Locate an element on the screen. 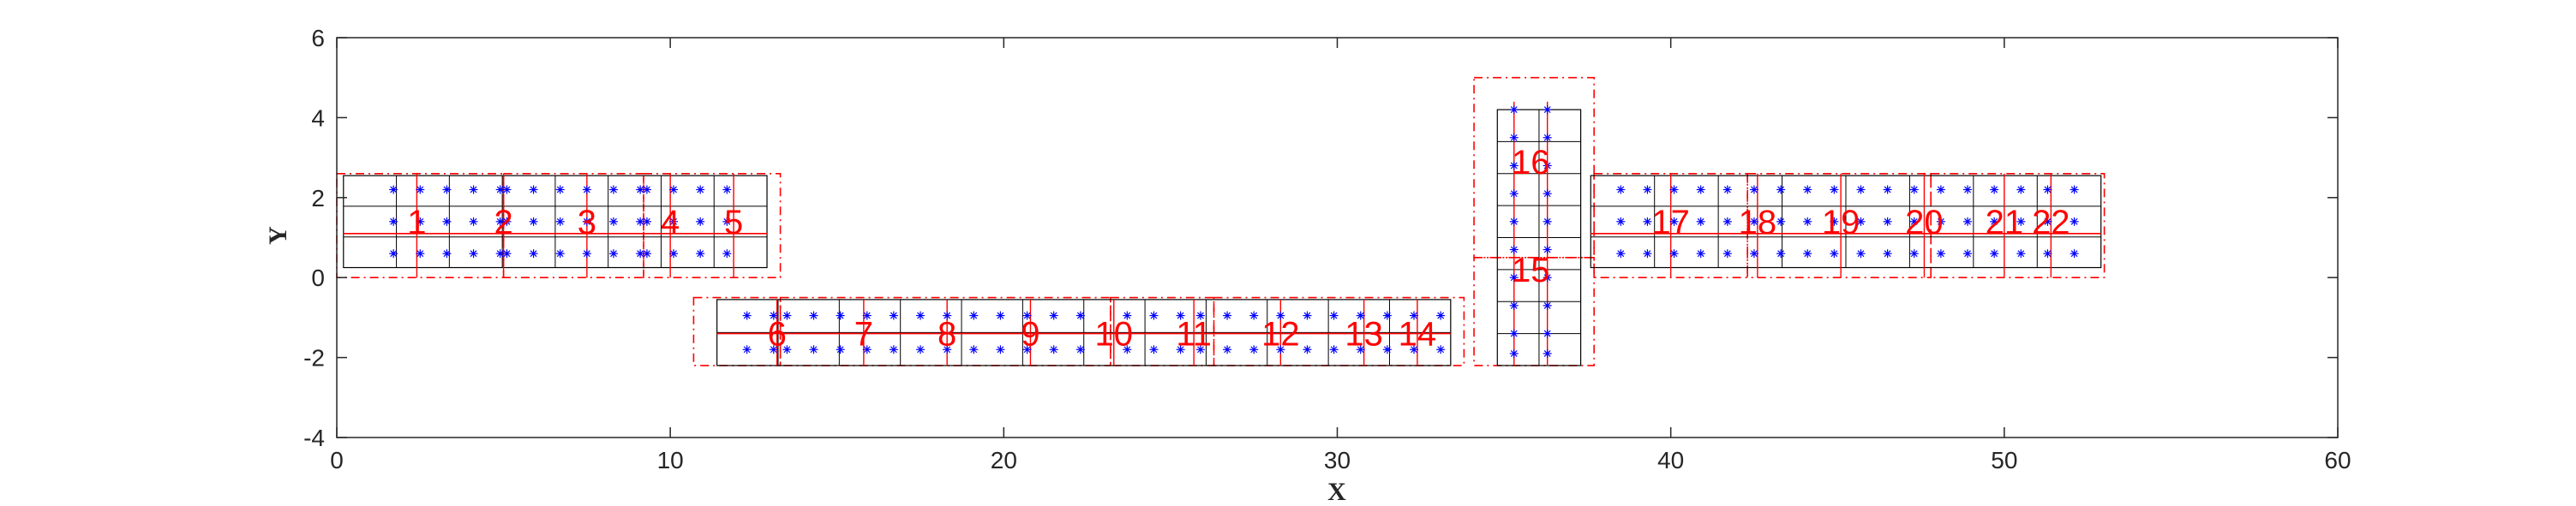 Image resolution: width=2576 pixels, height=506 pixels. region-label: 16 is located at coordinates (1531, 163).